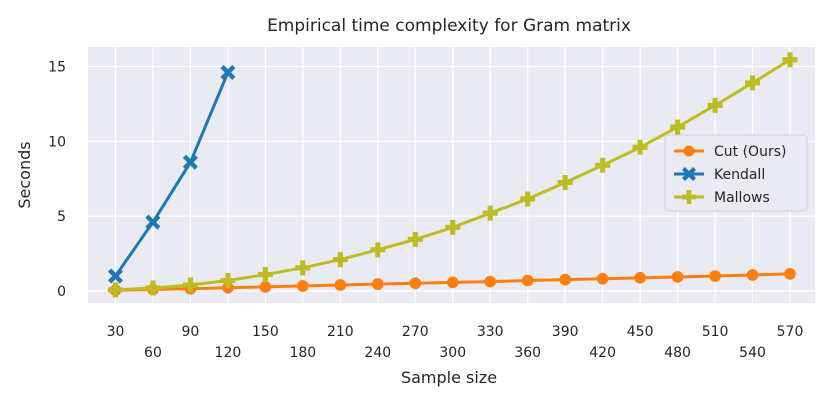  I want to click on x-tick-label: 210, so click(340, 332).